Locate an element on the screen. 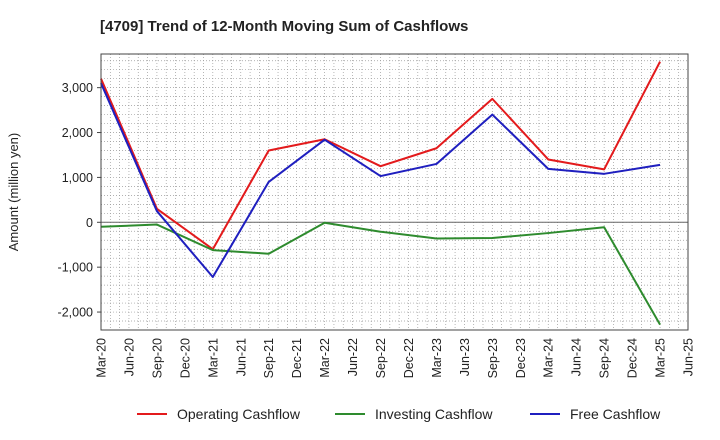 The image size is (720, 440). x-tick-label: Jun-24 is located at coordinates (577, 357).